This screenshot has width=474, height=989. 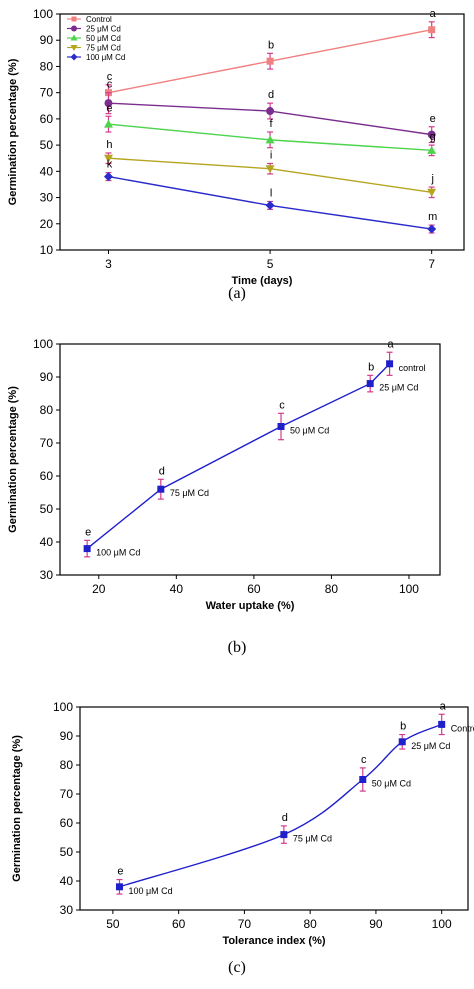 What do you see at coordinates (412, 368) in the screenshot?
I see `point-label: control` at bounding box center [412, 368].